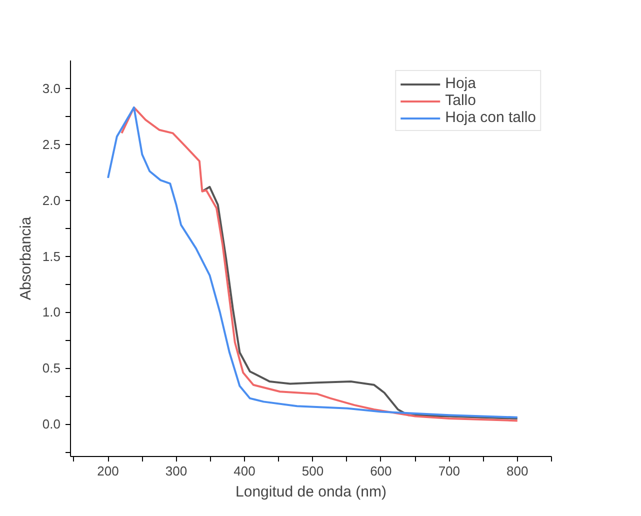 This screenshot has height=516, width=641. What do you see at coordinates (176, 471) in the screenshot?
I see `x-tick-label: 300` at bounding box center [176, 471].